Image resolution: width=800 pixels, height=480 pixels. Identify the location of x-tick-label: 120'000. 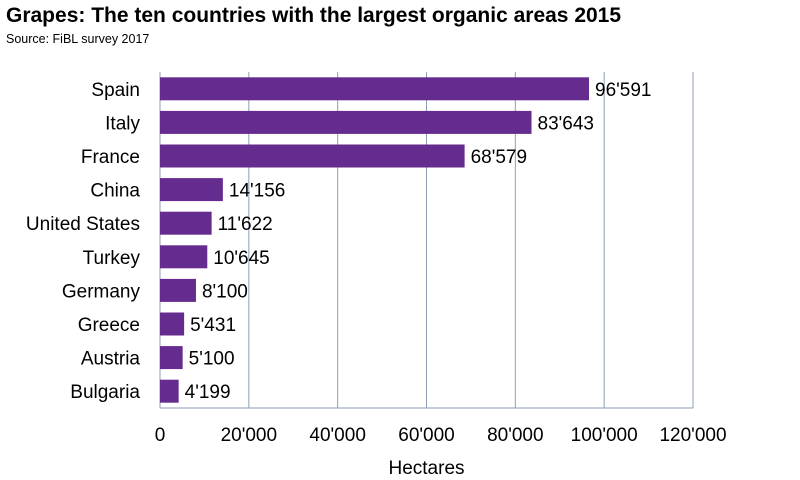
(692, 435).